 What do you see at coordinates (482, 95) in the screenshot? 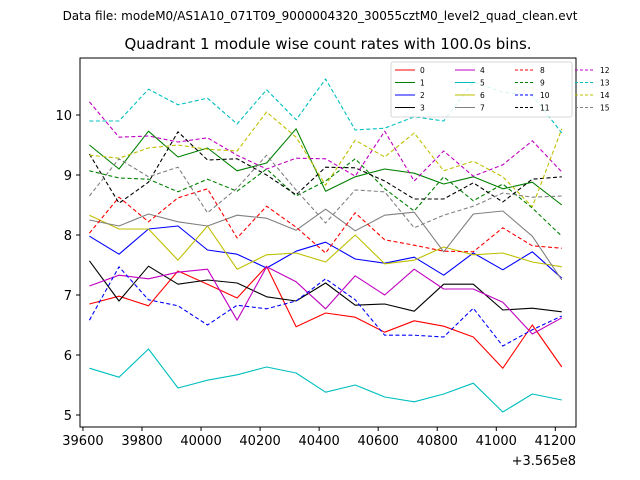
I see `legend-label-6: 6` at bounding box center [482, 95].